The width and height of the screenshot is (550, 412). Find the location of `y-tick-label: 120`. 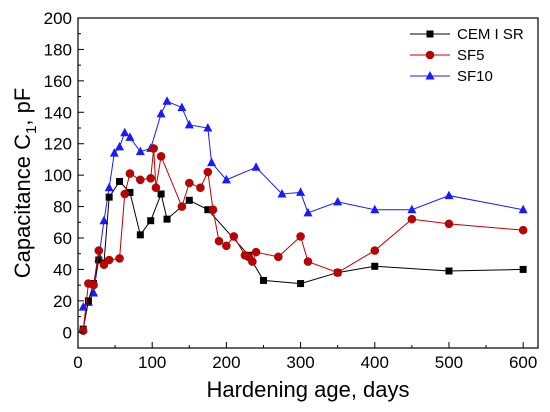

y-tick-label: 120 is located at coordinates (58, 144).